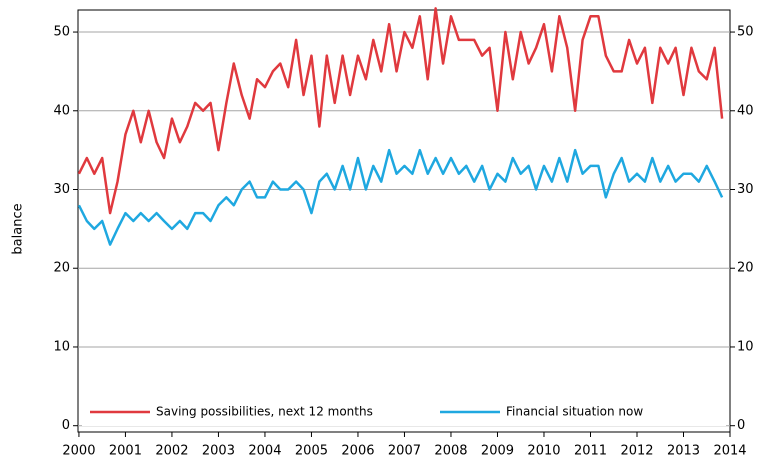 This screenshot has height=470, width=766. What do you see at coordinates (61, 346) in the screenshot?
I see `y-tick-label: 10` at bounding box center [61, 346].